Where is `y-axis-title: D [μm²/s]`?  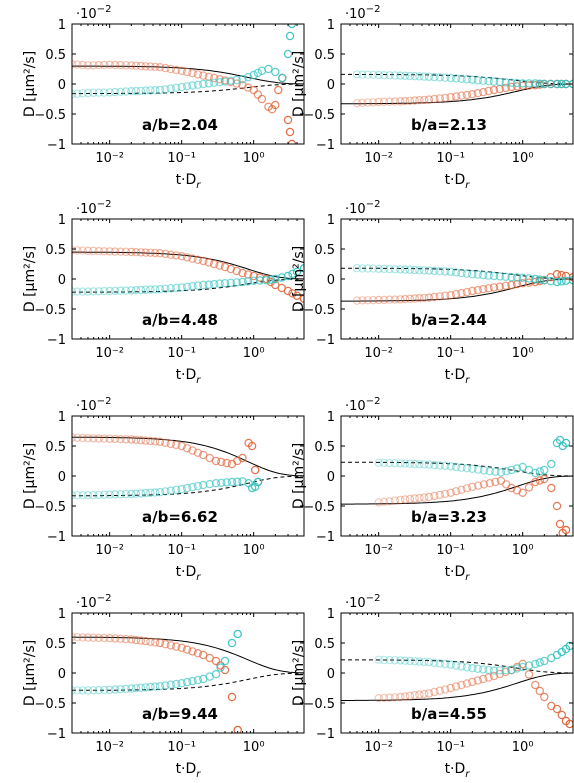 y-axis-title: D [μm²/s] is located at coordinates (299, 84).